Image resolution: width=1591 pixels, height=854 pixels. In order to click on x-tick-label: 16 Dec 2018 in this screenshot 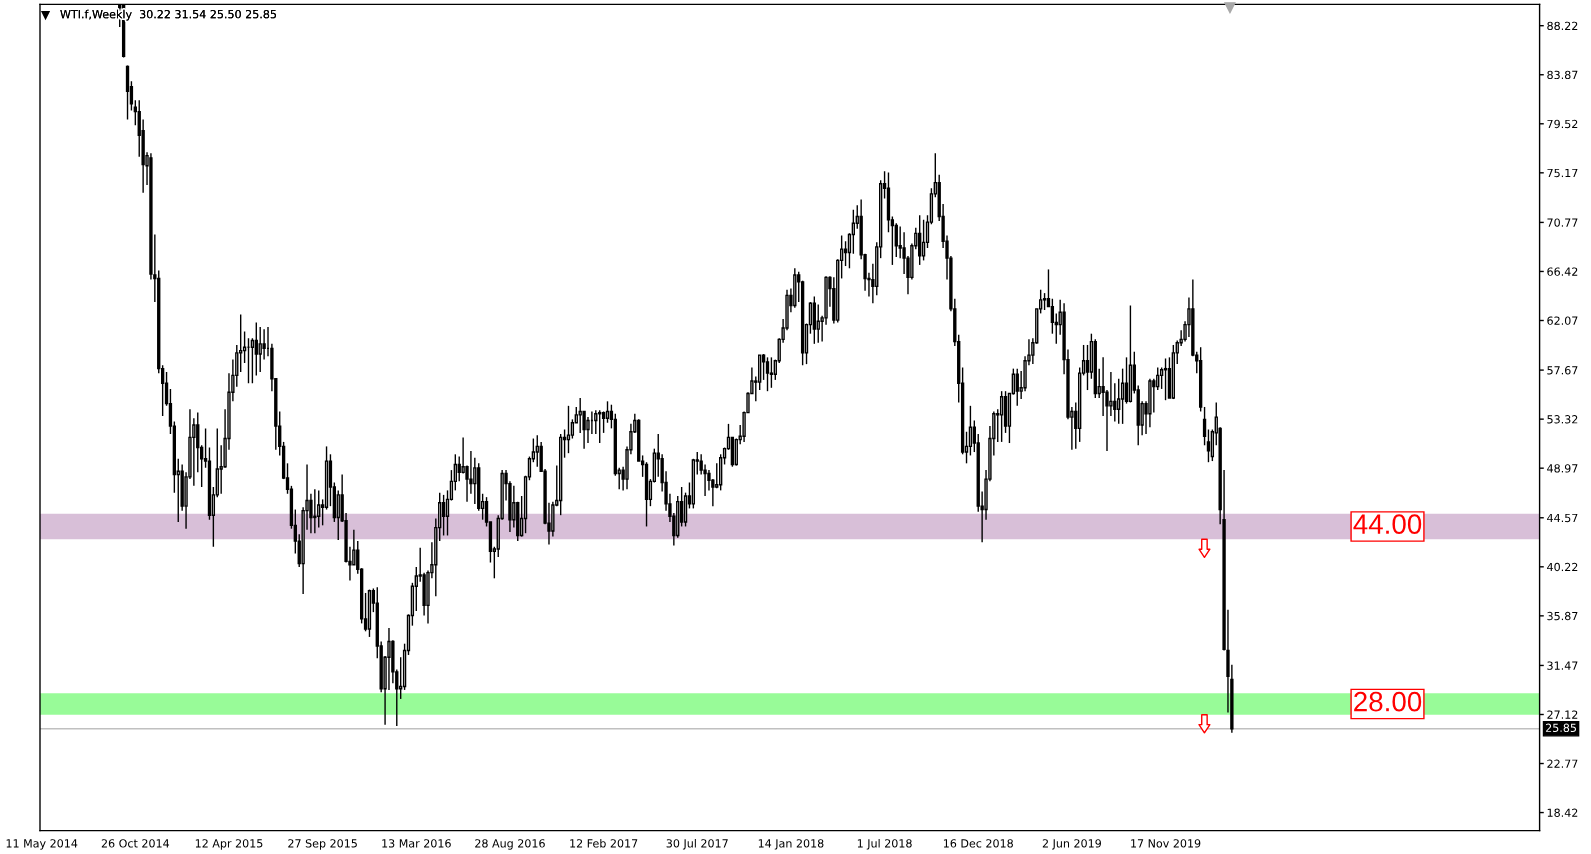, I will do `click(978, 843)`.